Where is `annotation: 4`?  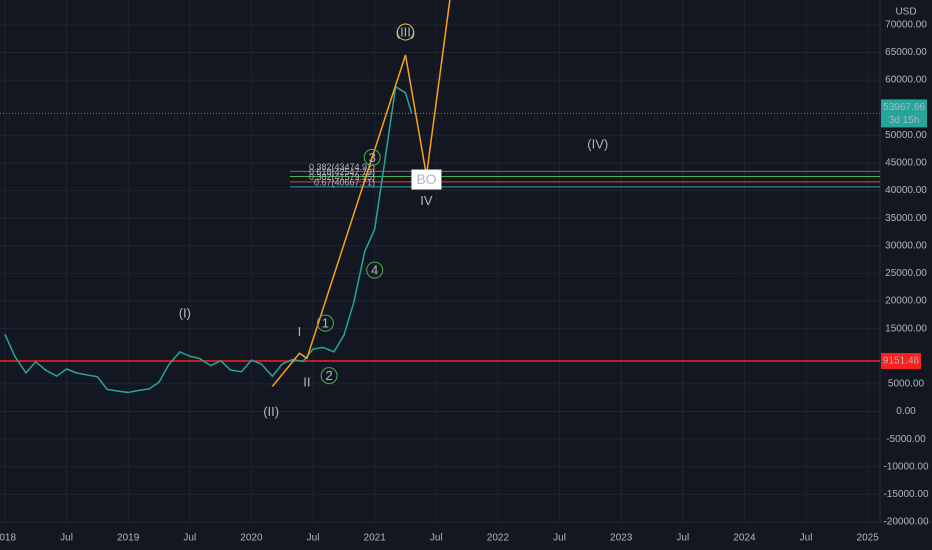
annotation: 4 is located at coordinates (375, 270).